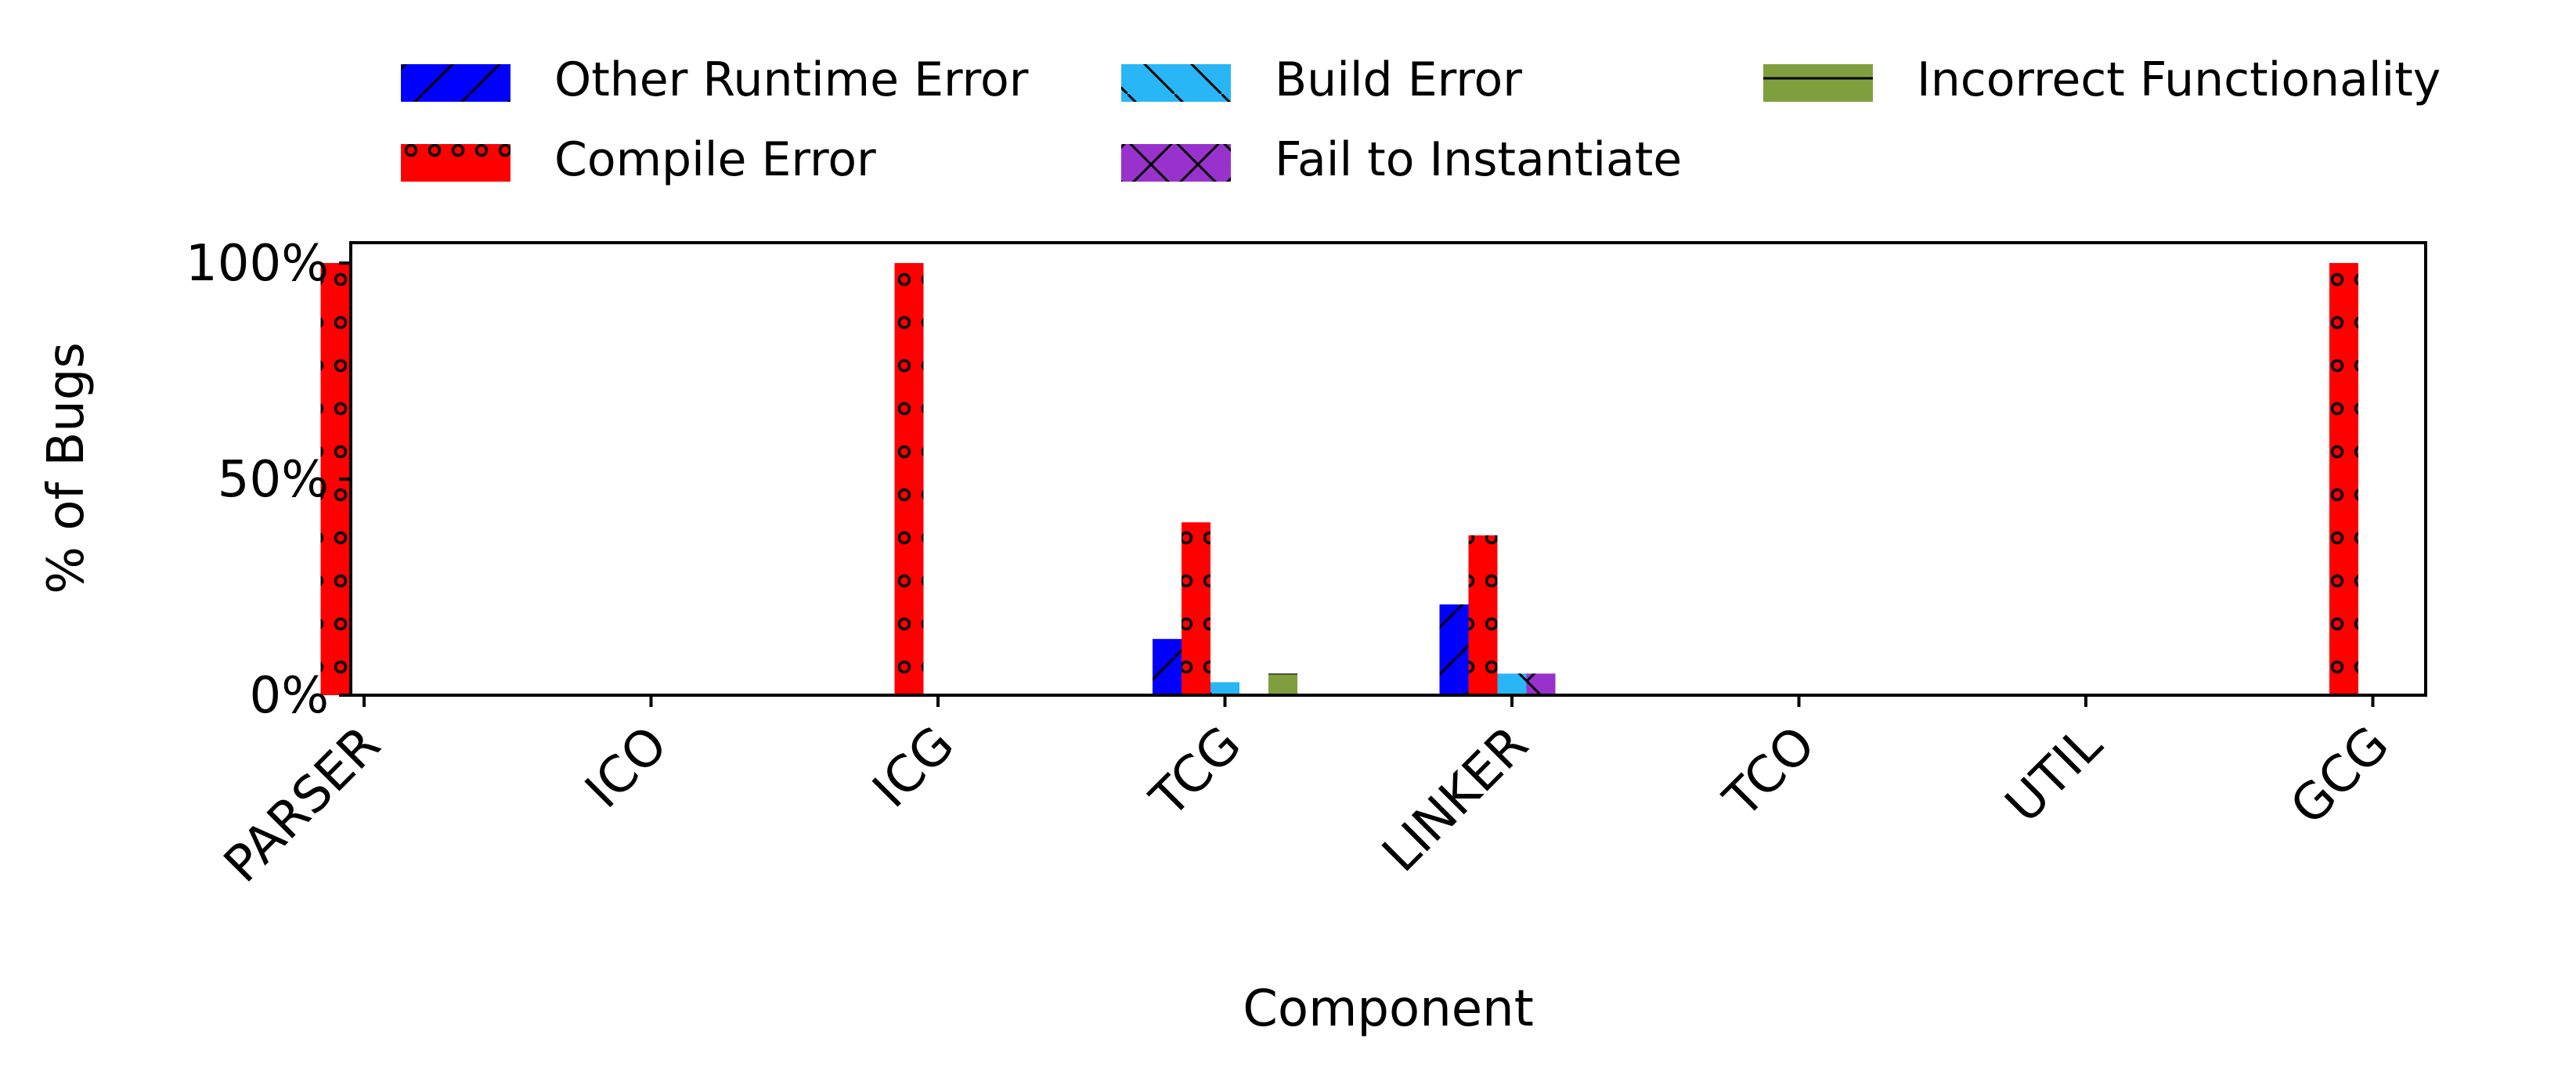  I want to click on bar-hatch-compile-error-icg, so click(909, 479).